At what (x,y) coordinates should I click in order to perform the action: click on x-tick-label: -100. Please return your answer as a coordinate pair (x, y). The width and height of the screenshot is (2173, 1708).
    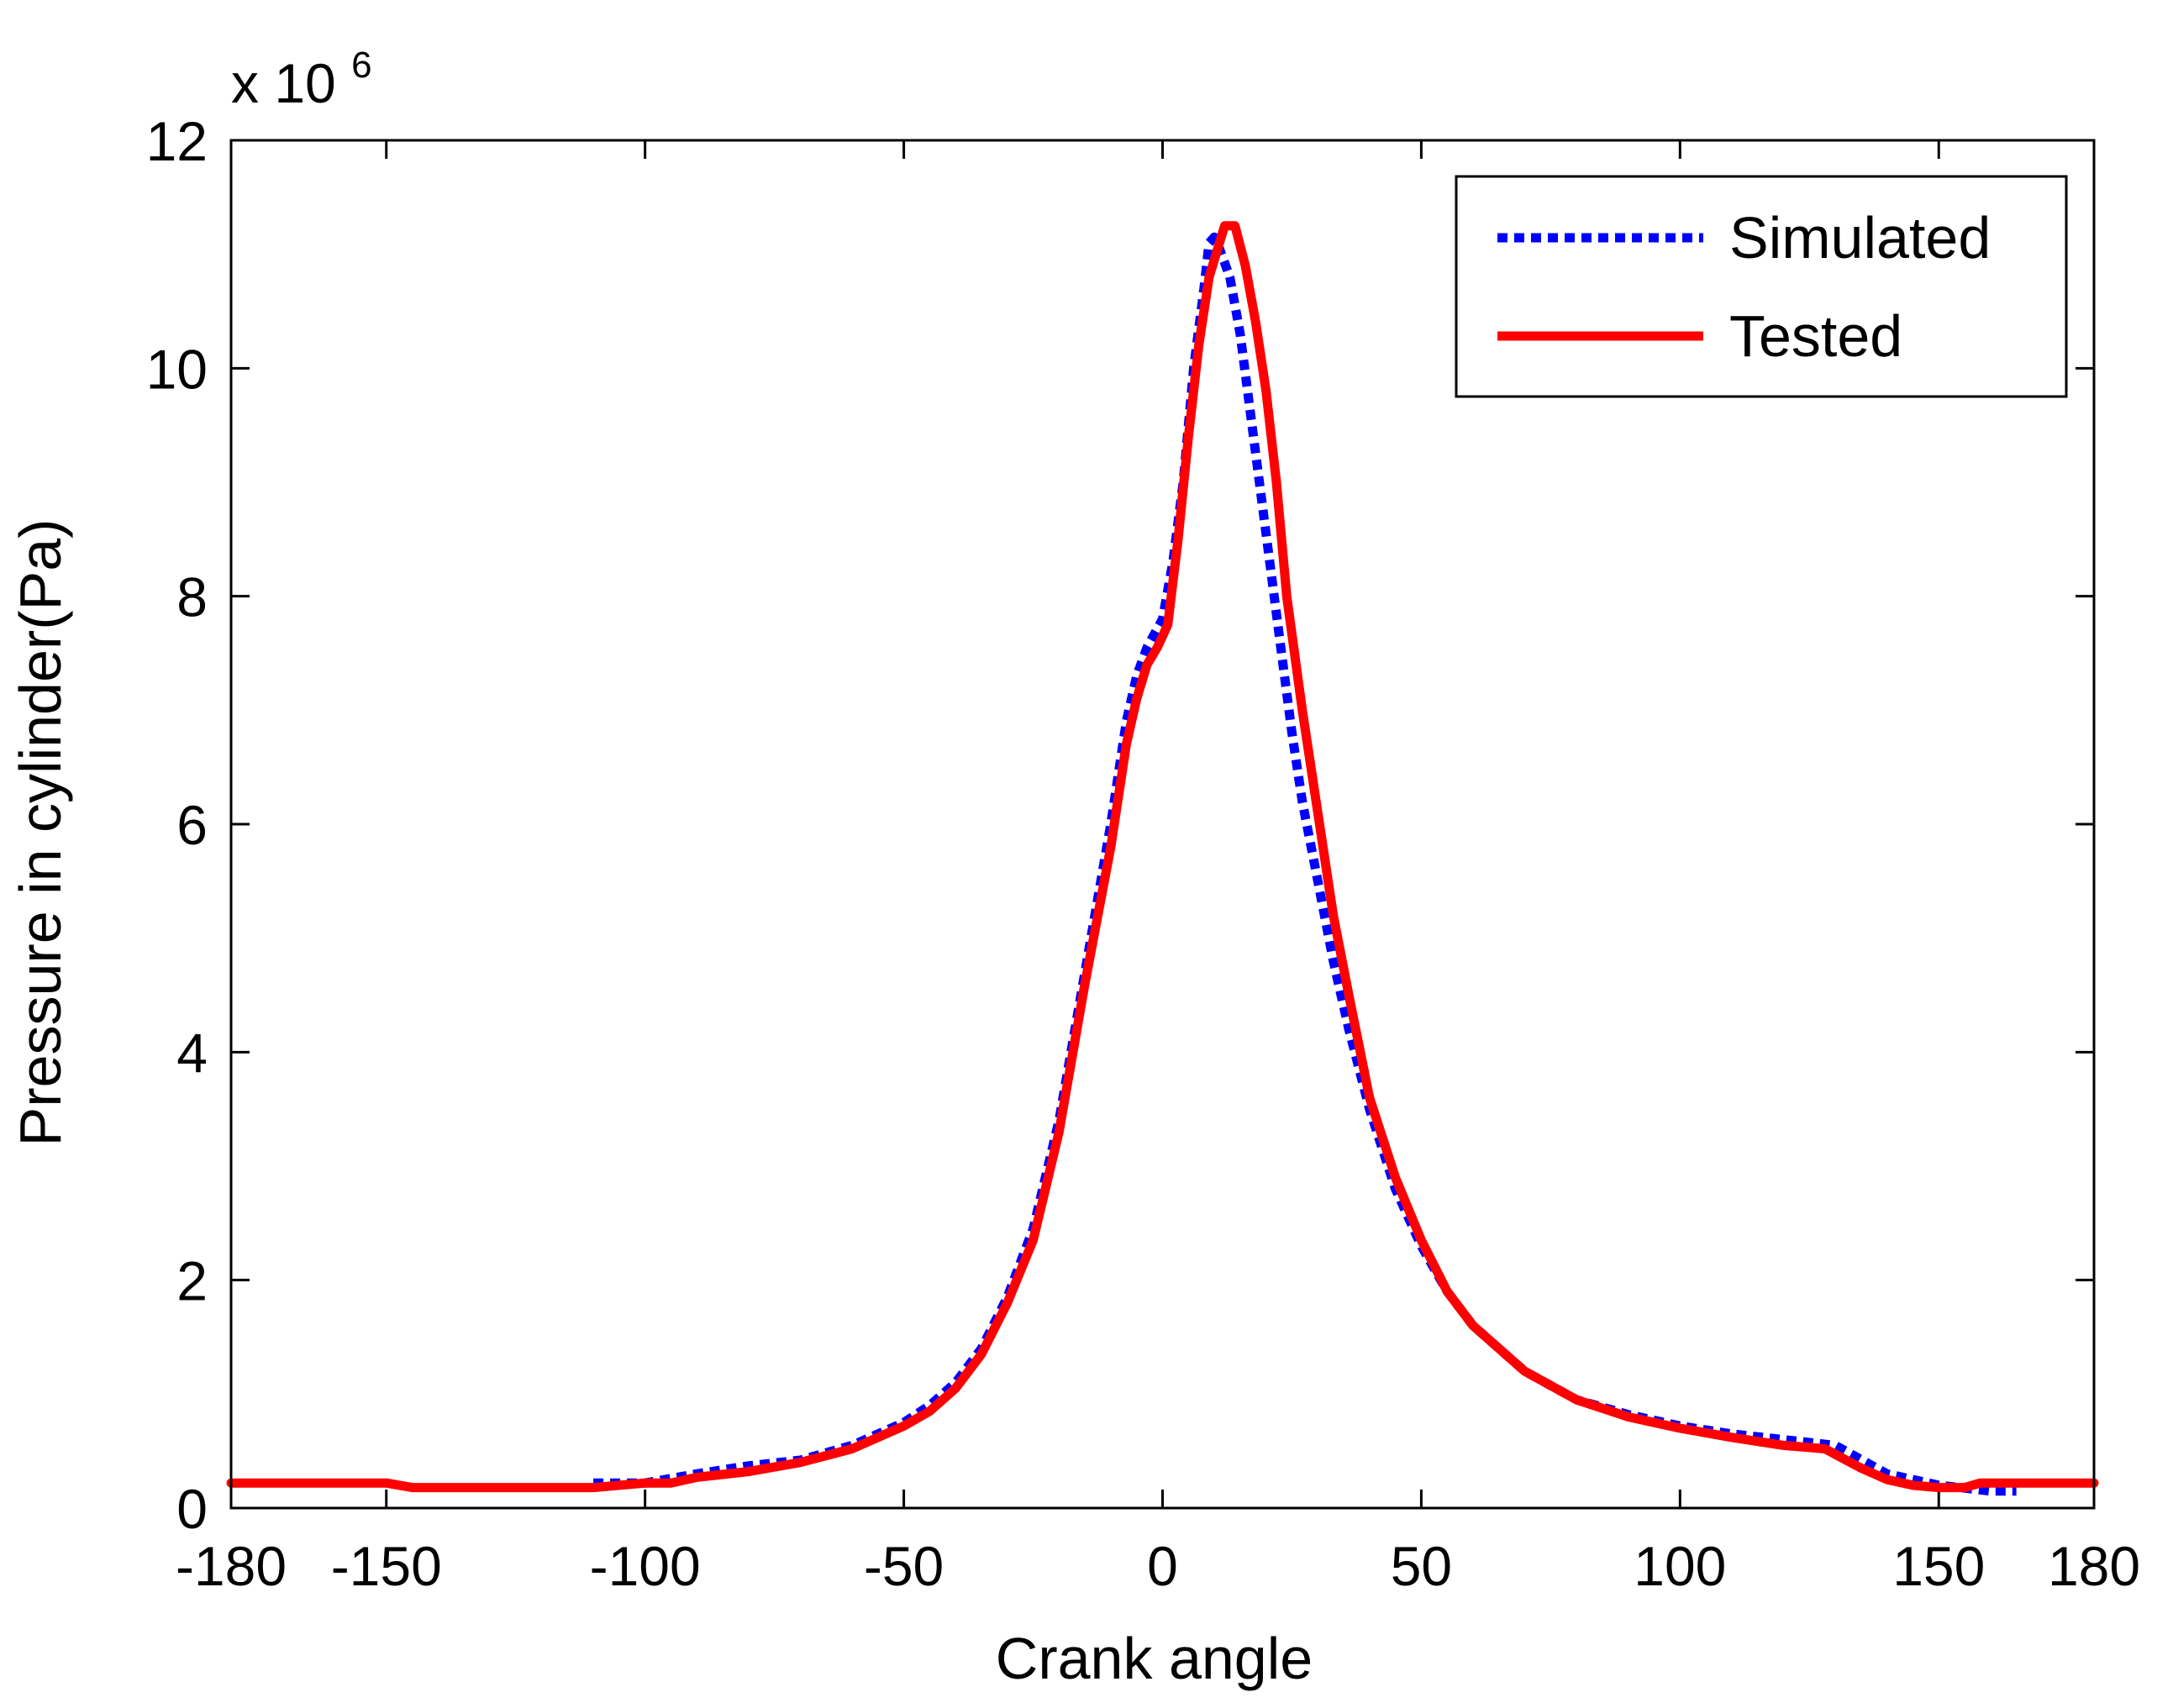
    Looking at the image, I should click on (645, 1566).